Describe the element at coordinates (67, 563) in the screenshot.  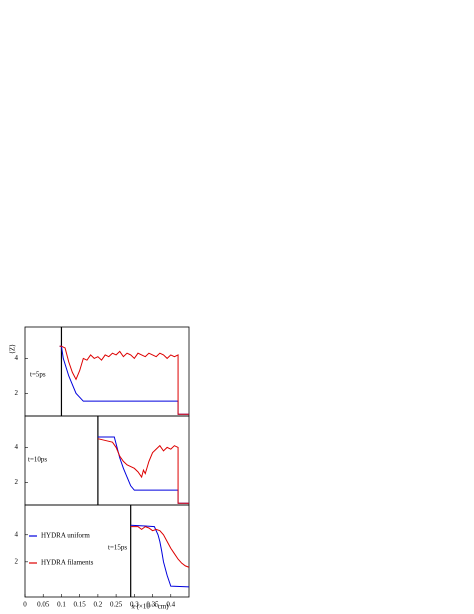
I see `legend-label: HYDRA filaments` at that location.